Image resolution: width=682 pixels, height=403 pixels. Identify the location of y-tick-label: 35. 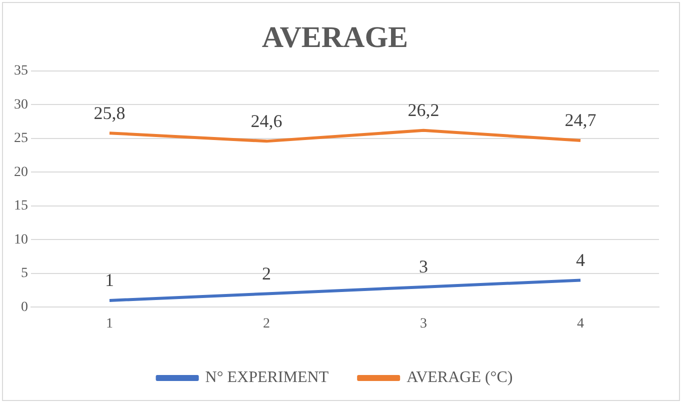
(21, 71).